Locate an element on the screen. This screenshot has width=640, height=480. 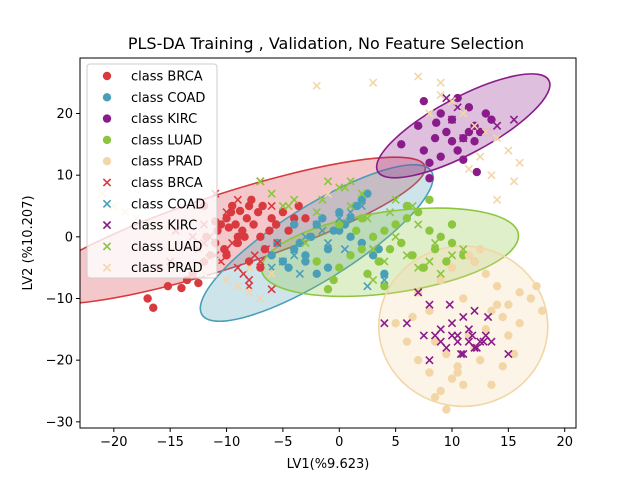
y-tick-label: 10 is located at coordinates (64, 176).